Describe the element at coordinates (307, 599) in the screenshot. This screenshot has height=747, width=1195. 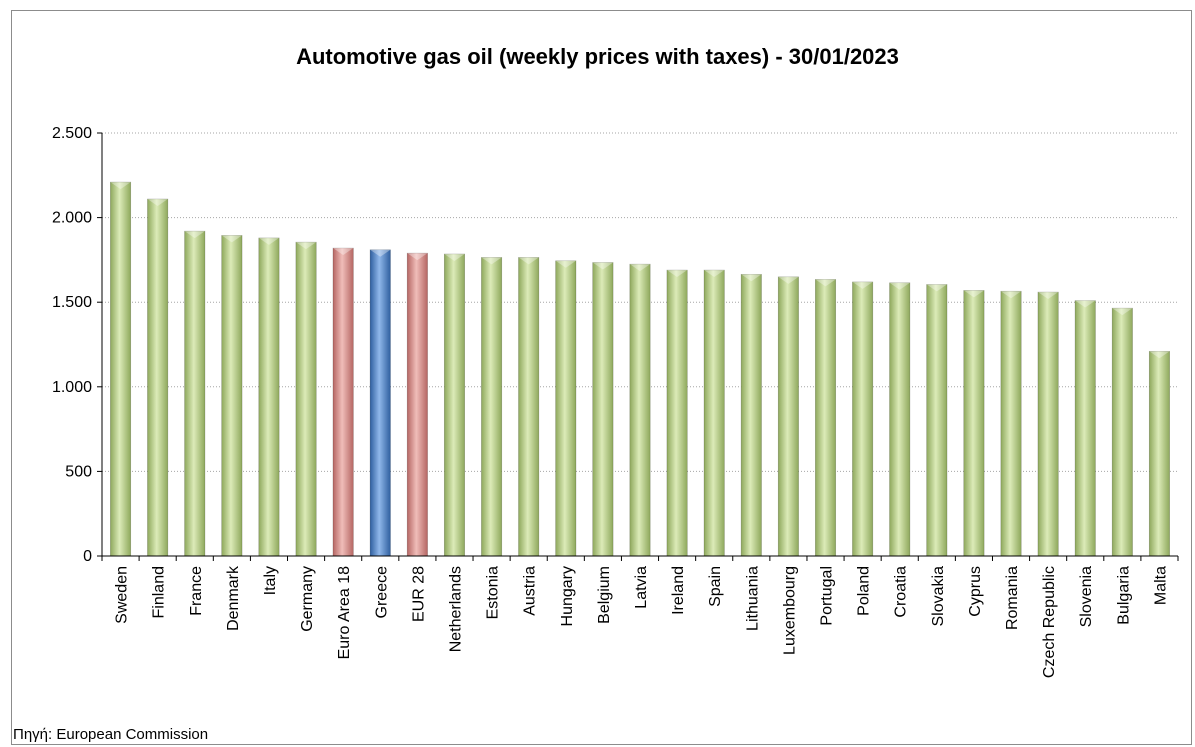
I see `x-tick-label: Germany` at that location.